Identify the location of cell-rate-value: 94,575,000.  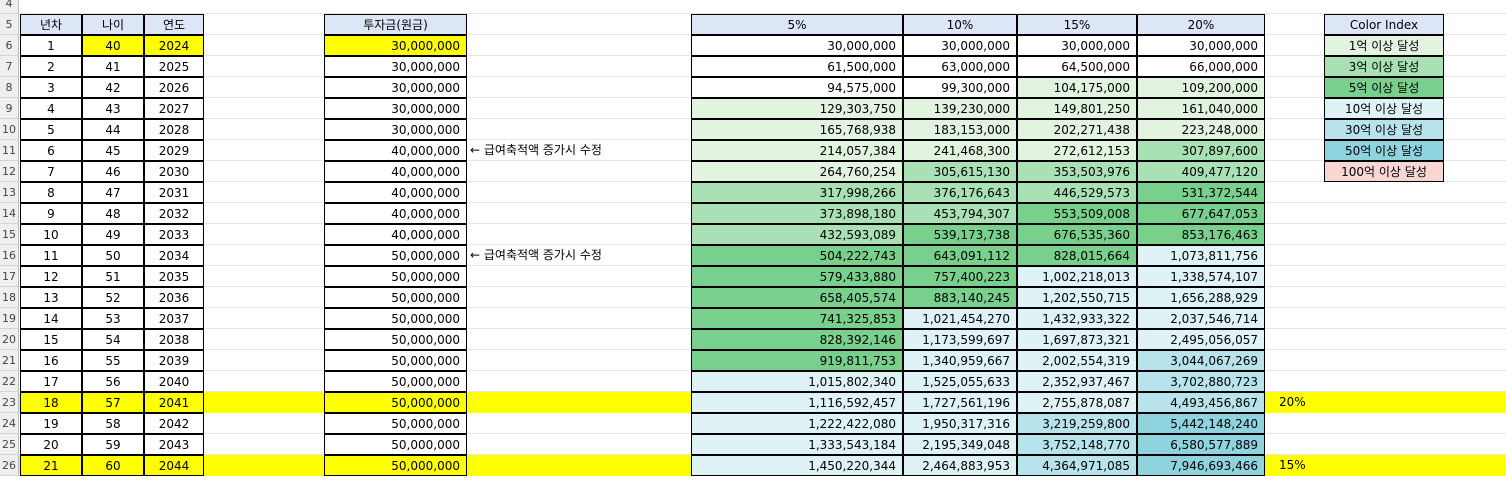
(797, 87).